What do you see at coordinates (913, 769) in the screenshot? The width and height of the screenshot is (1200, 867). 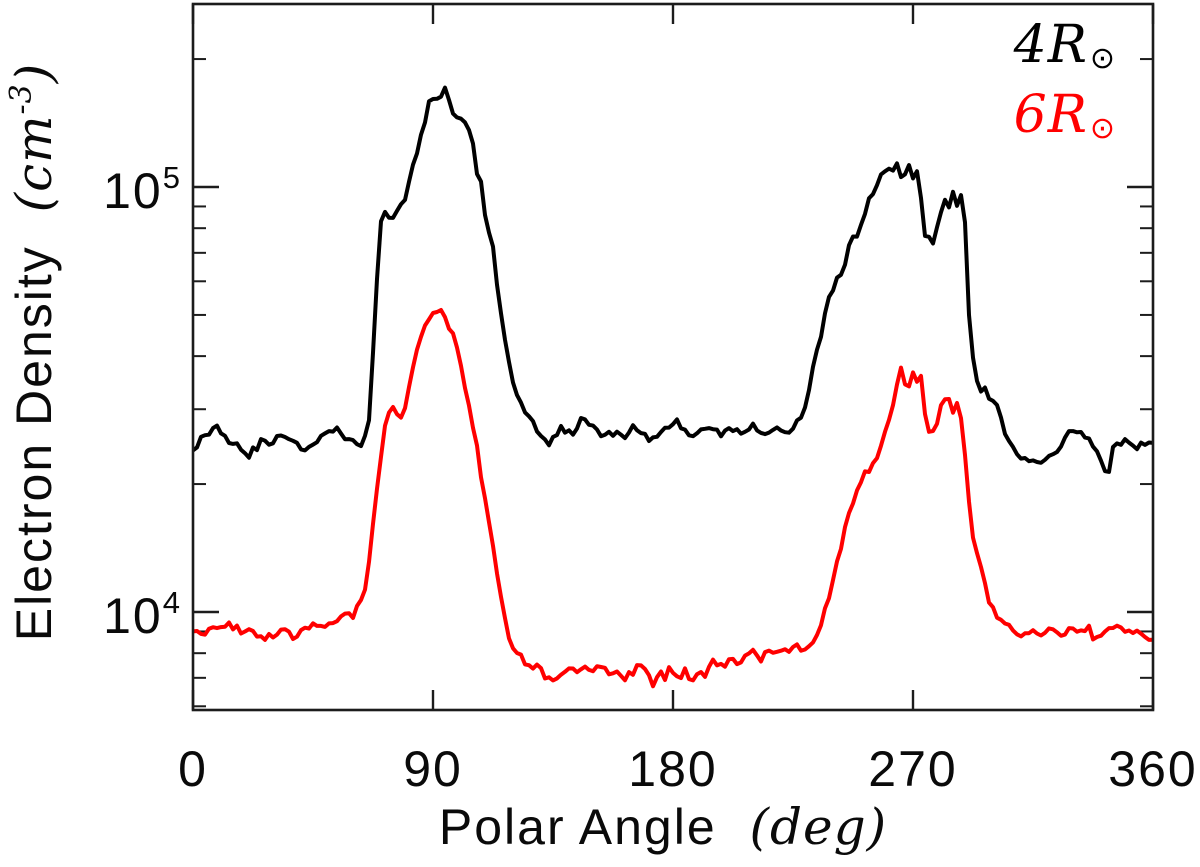 I see `x-tick-label: 270` at bounding box center [913, 769].